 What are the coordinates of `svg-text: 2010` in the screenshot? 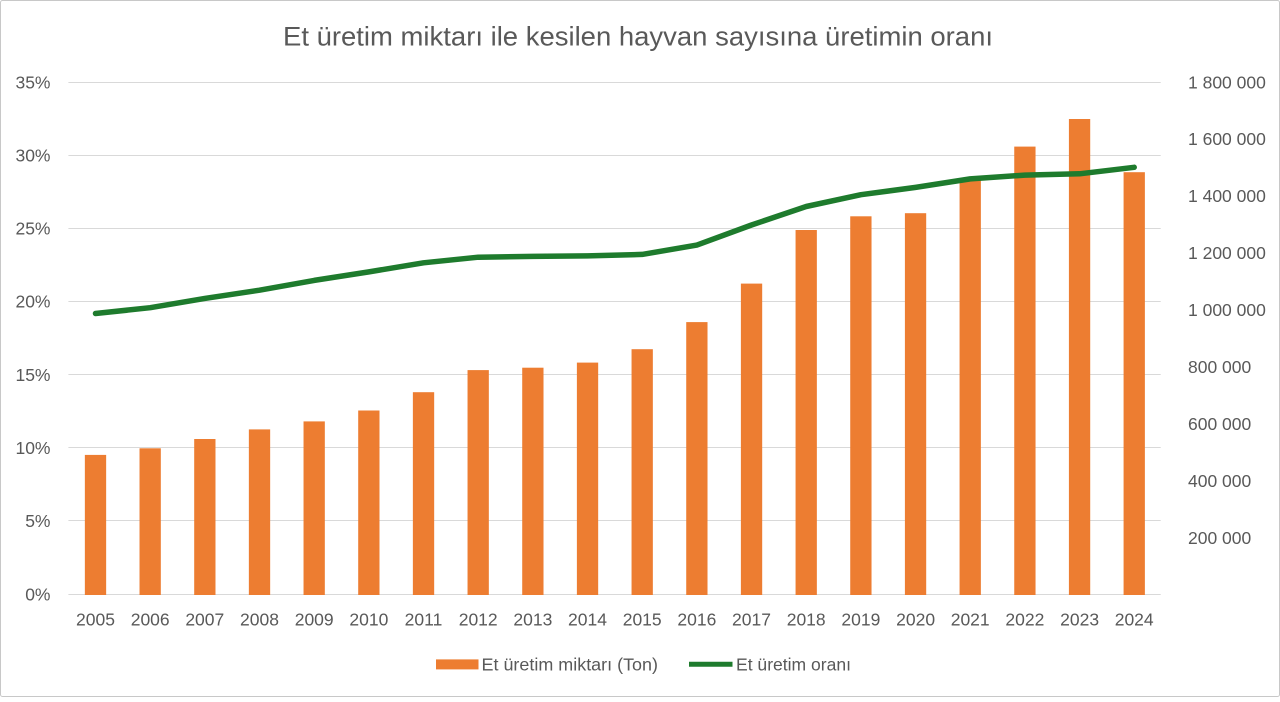 It's located at (368, 619).